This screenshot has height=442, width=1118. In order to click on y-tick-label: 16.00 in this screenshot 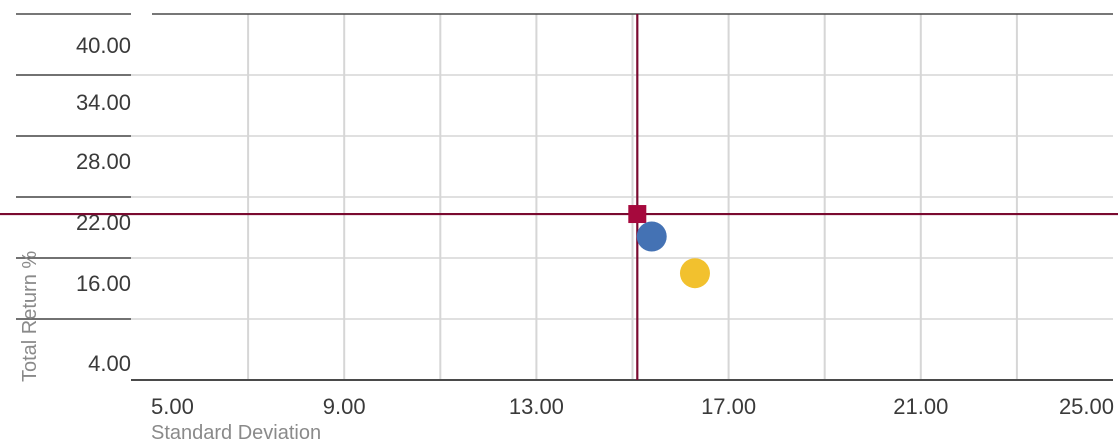, I will do `click(103, 283)`.